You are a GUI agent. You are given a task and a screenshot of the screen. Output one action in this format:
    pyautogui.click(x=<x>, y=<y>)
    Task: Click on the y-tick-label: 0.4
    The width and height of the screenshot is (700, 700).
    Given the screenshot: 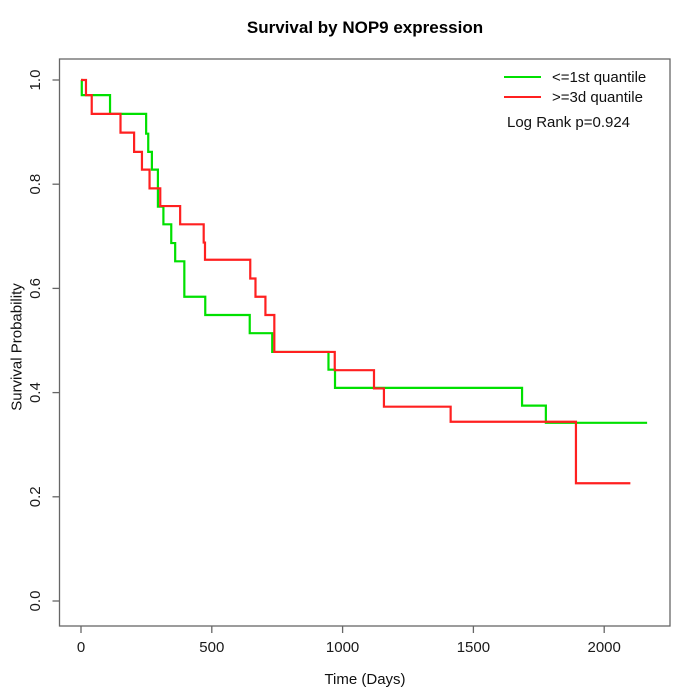 What is the action you would take?
    pyautogui.click(x=35, y=392)
    